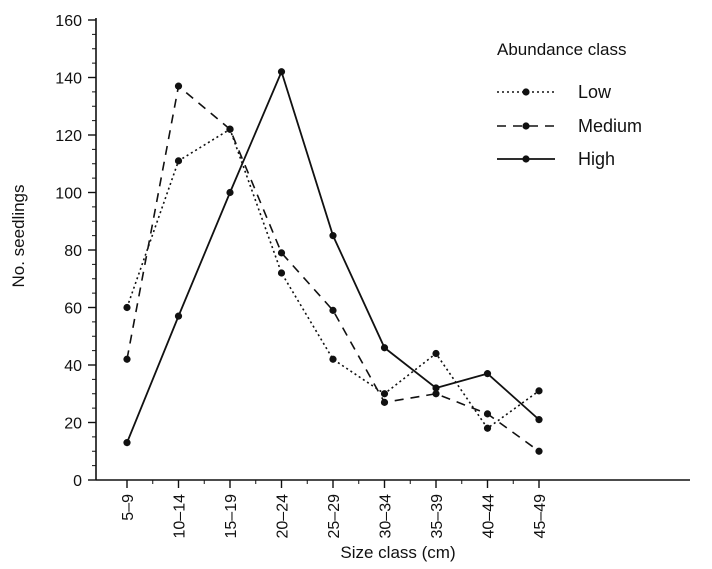 Image resolution: width=712 pixels, height=569 pixels. I want to click on x-tick-label: 20–24, so click(283, 516).